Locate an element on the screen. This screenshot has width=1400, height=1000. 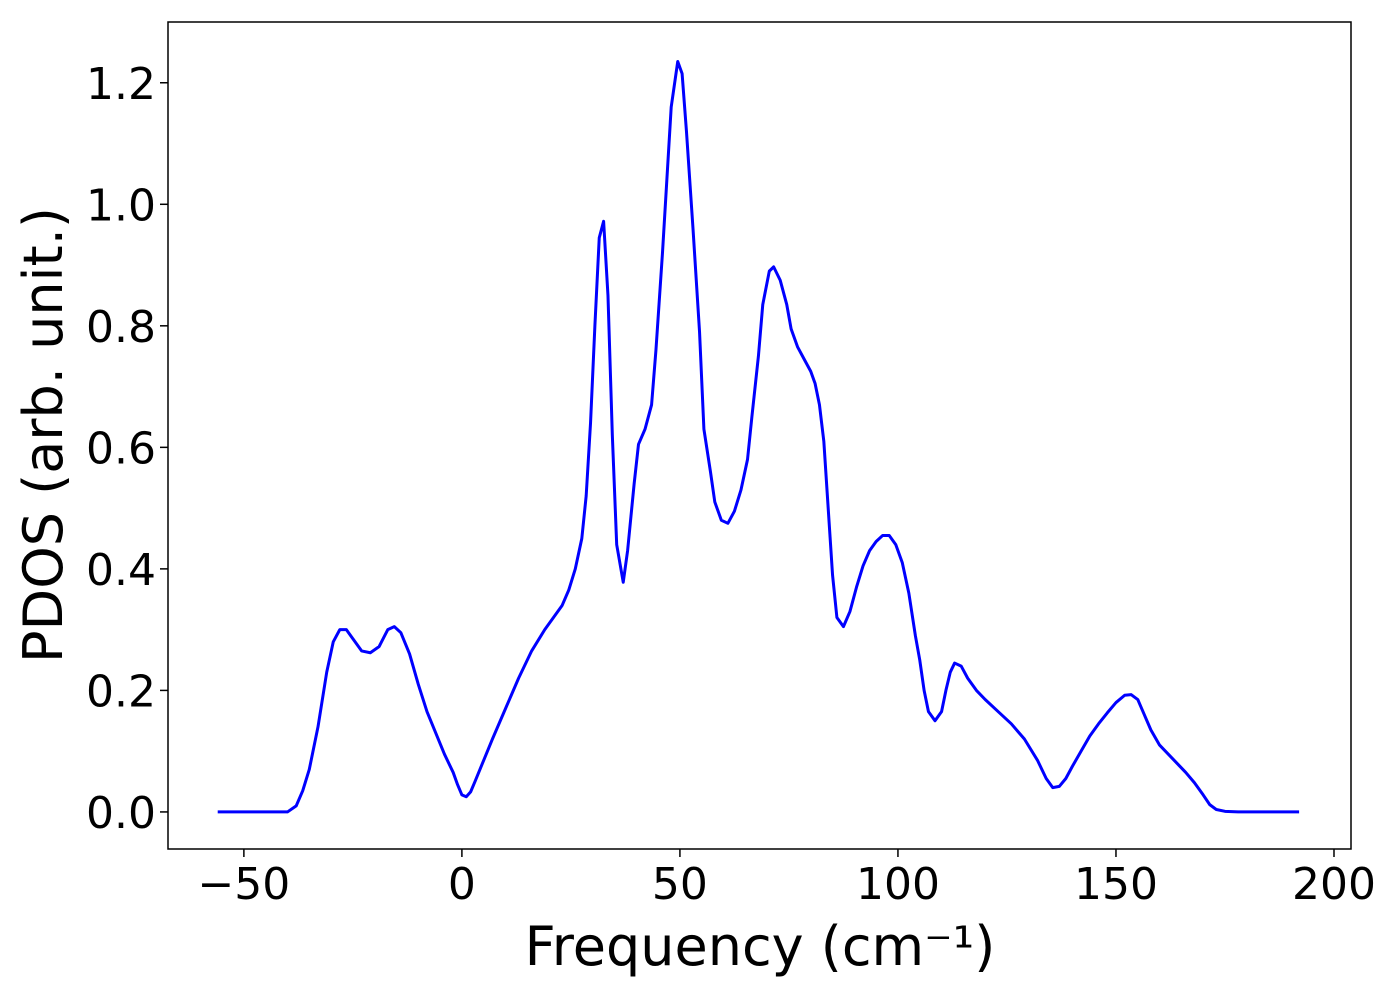
y-tick-label: 0.2 is located at coordinates (121, 691).